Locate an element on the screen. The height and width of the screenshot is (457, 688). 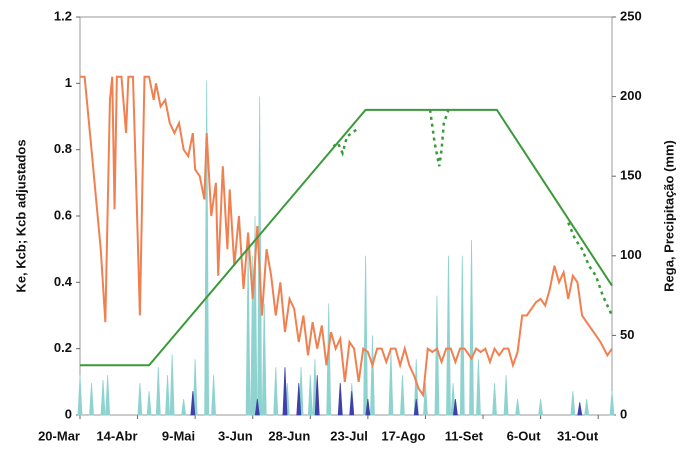
y-tick-label: 1 is located at coordinates (68, 82).